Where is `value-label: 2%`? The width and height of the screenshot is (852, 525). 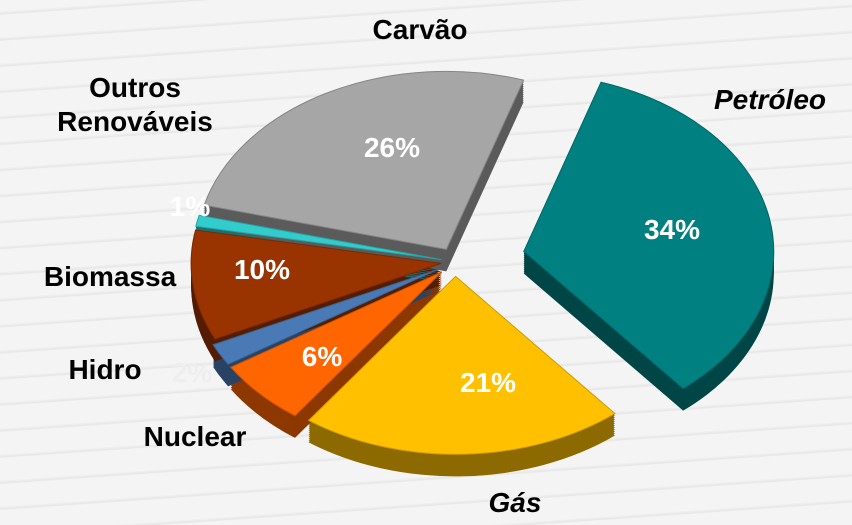 value-label: 2% is located at coordinates (192, 372).